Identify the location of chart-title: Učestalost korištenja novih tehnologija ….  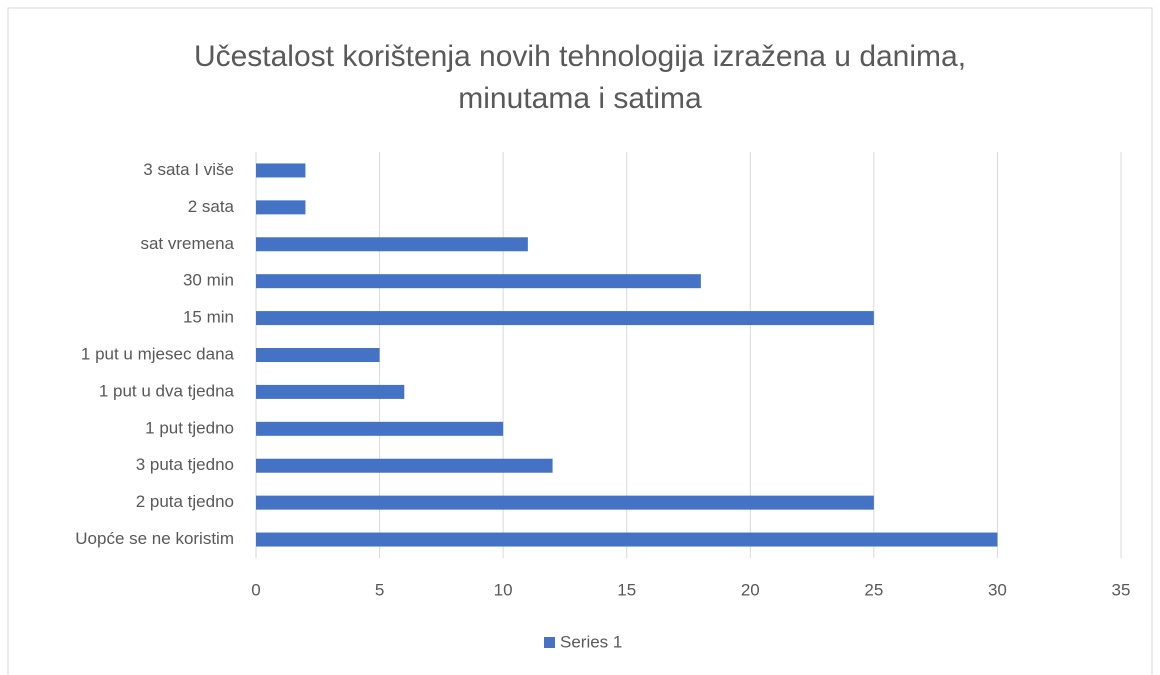
(580, 77).